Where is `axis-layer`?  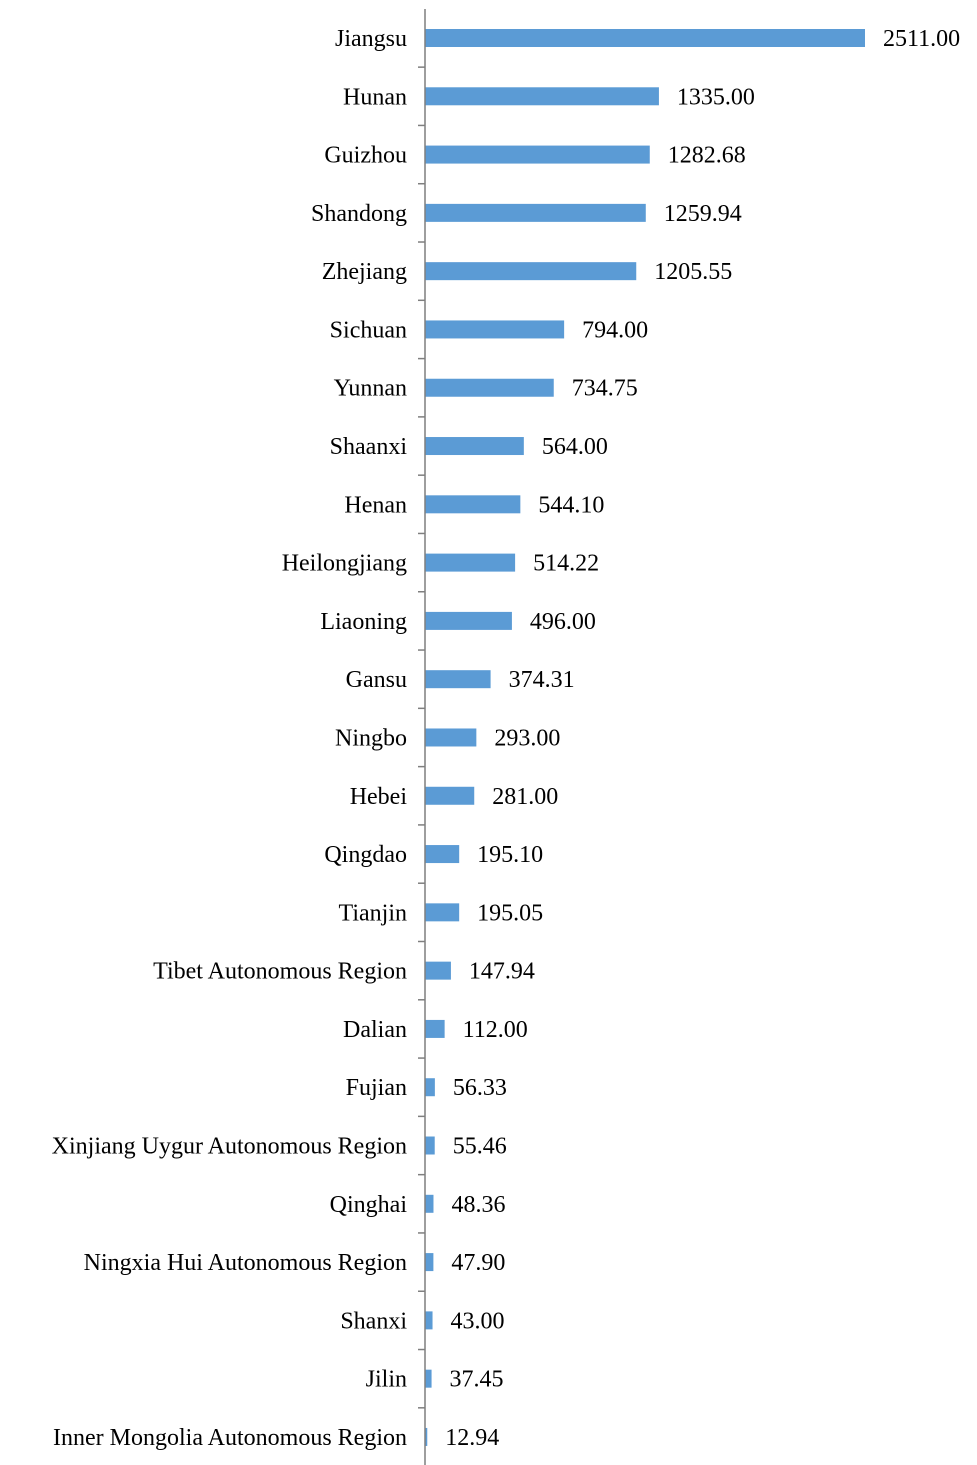 axis-layer is located at coordinates (422, 737).